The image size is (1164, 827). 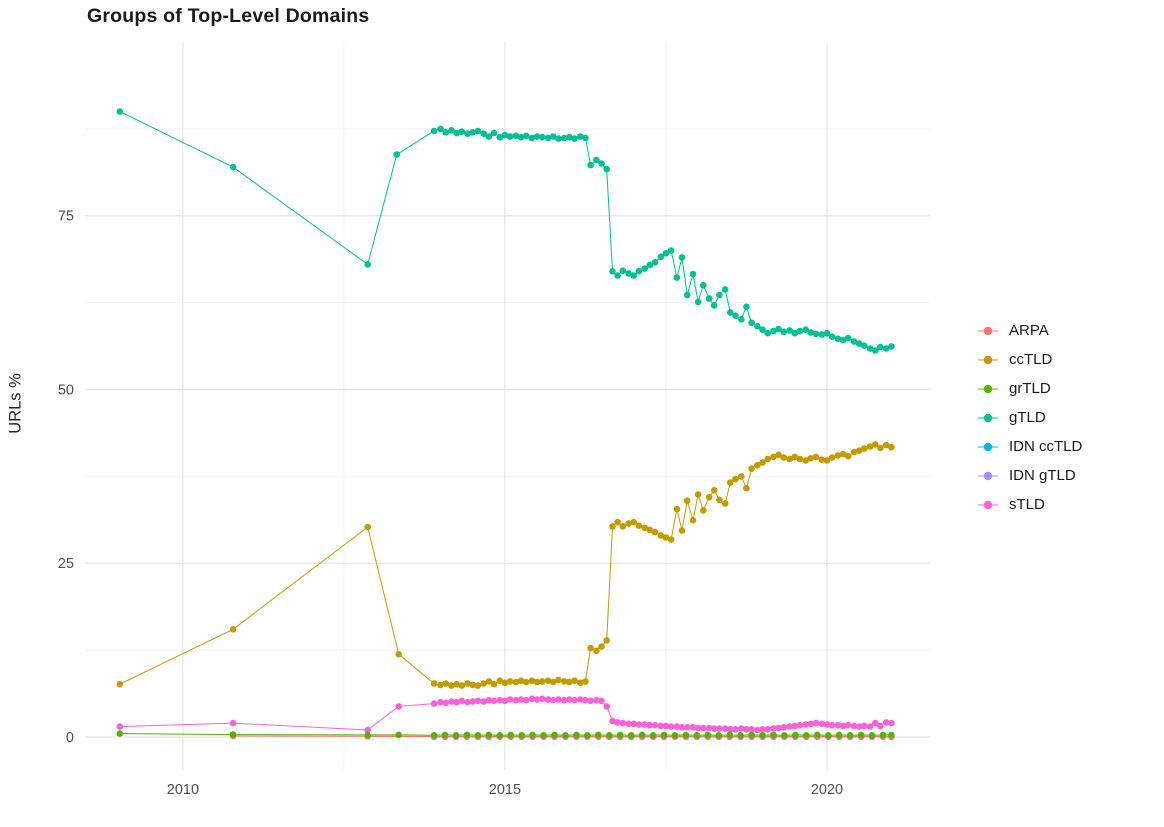 What do you see at coordinates (228, 16) in the screenshot?
I see `chart-title: Groups of Top-Level Domains` at bounding box center [228, 16].